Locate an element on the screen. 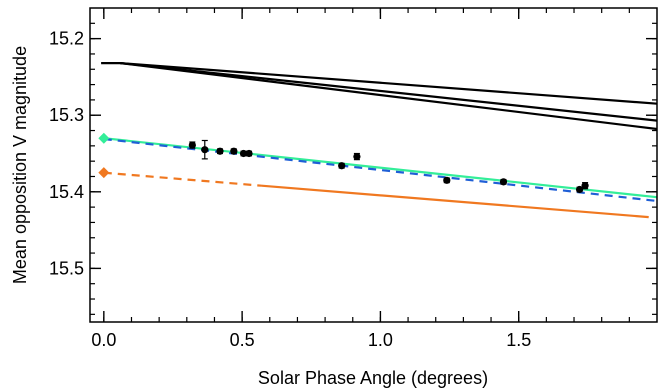 This screenshot has width=660, height=390. y-tick-label-3: 15.5 is located at coordinates (66, 268).